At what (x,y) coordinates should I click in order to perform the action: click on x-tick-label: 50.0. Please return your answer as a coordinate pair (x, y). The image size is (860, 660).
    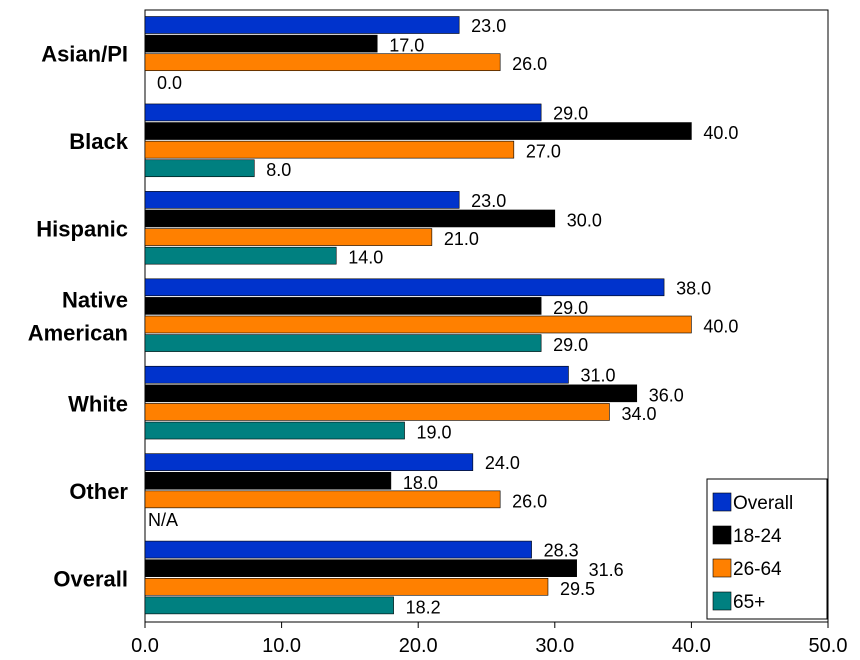
    Looking at the image, I should click on (828, 646).